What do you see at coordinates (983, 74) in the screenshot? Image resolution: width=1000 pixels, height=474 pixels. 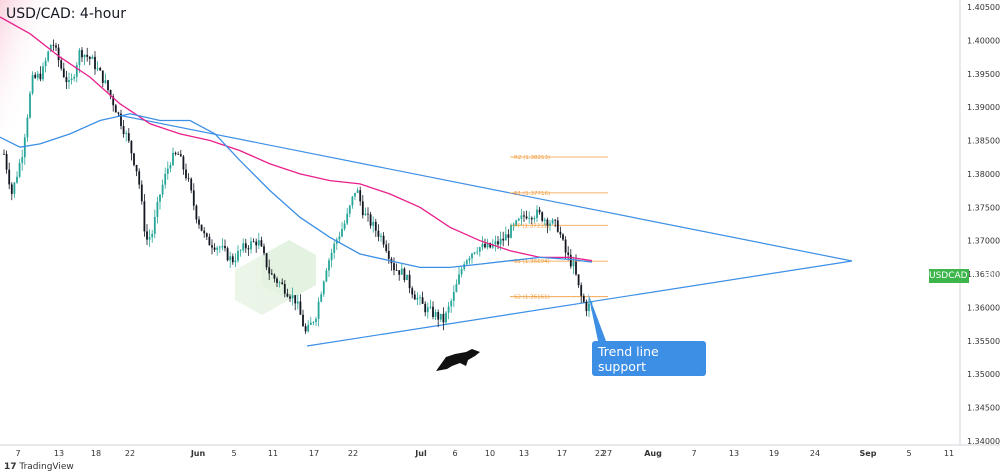 I see `y-tick-label: 1.39500` at bounding box center [983, 74].